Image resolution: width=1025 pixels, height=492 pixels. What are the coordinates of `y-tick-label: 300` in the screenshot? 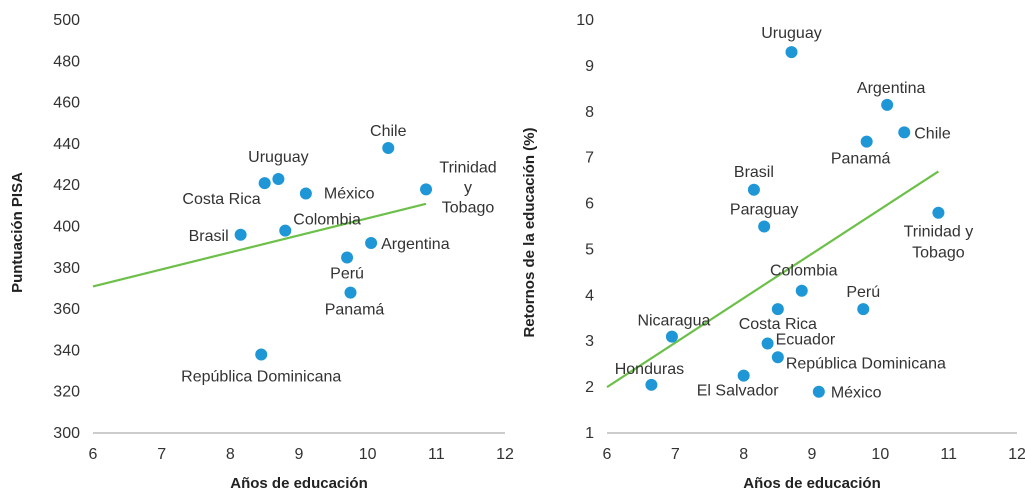 It's located at (66, 433).